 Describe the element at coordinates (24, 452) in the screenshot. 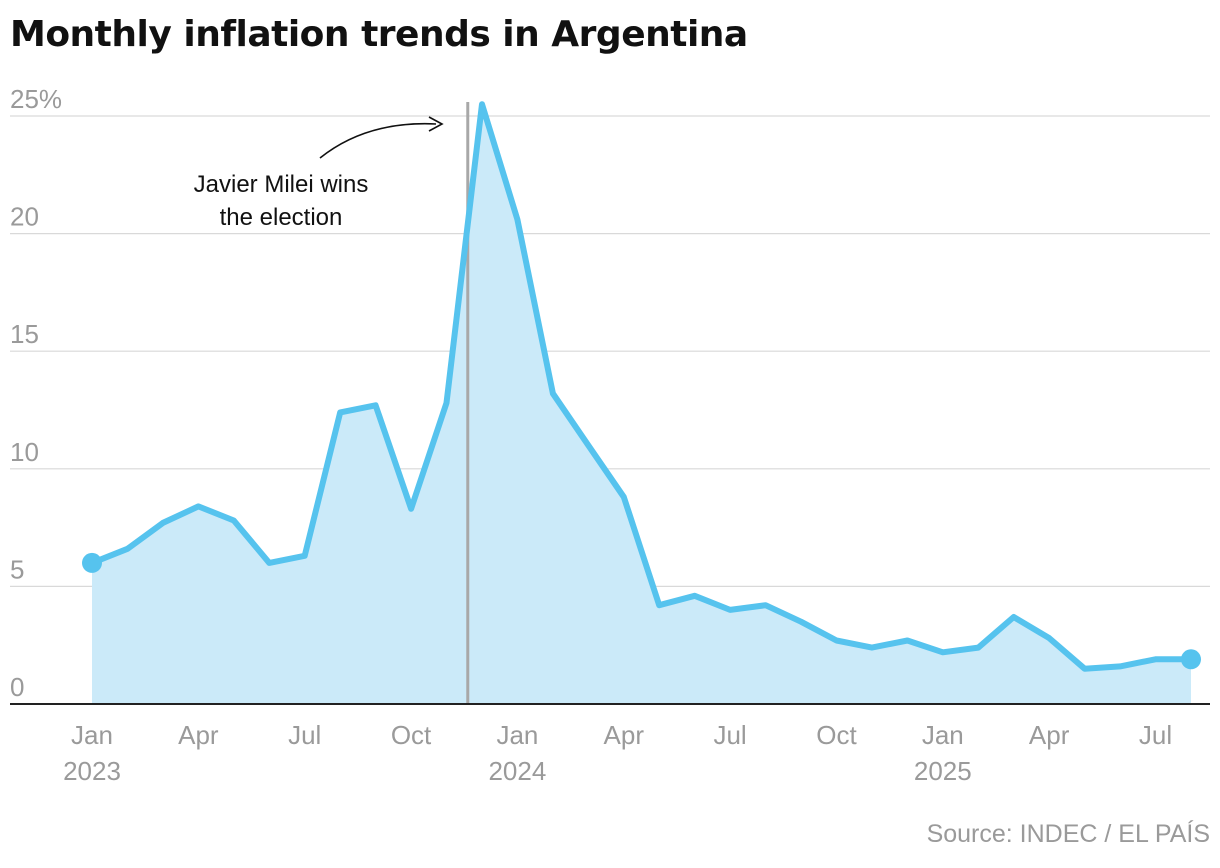

I see `y-tick-label: 10` at that location.